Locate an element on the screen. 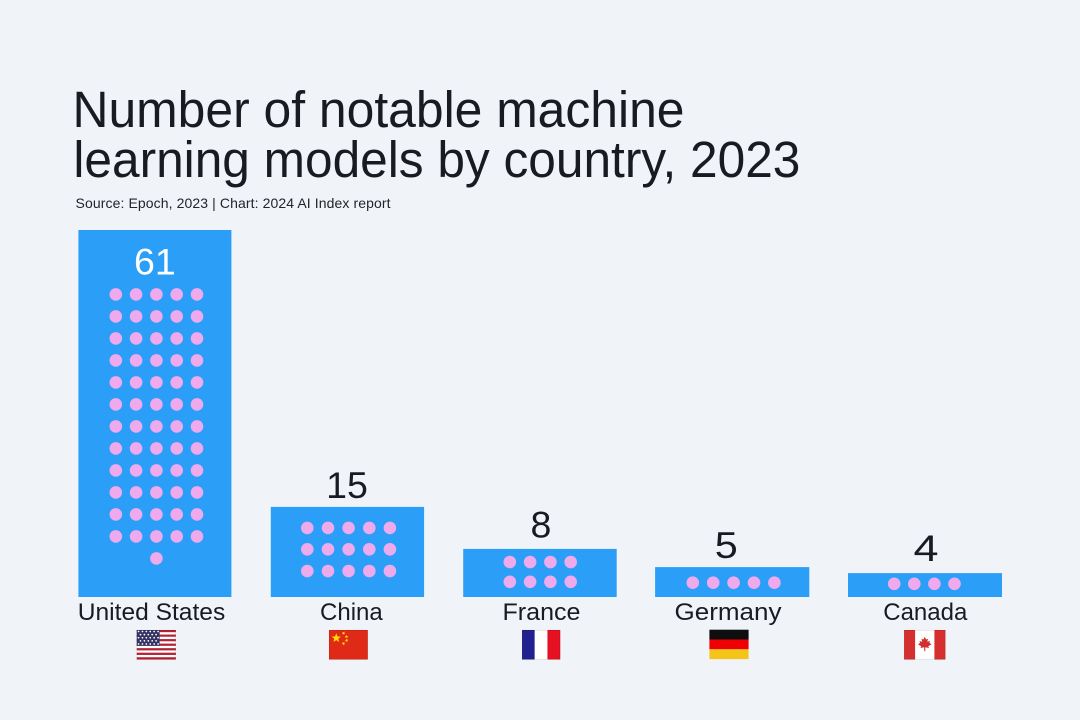 The image size is (1080, 720). svg-text: 5 is located at coordinates (726, 545).